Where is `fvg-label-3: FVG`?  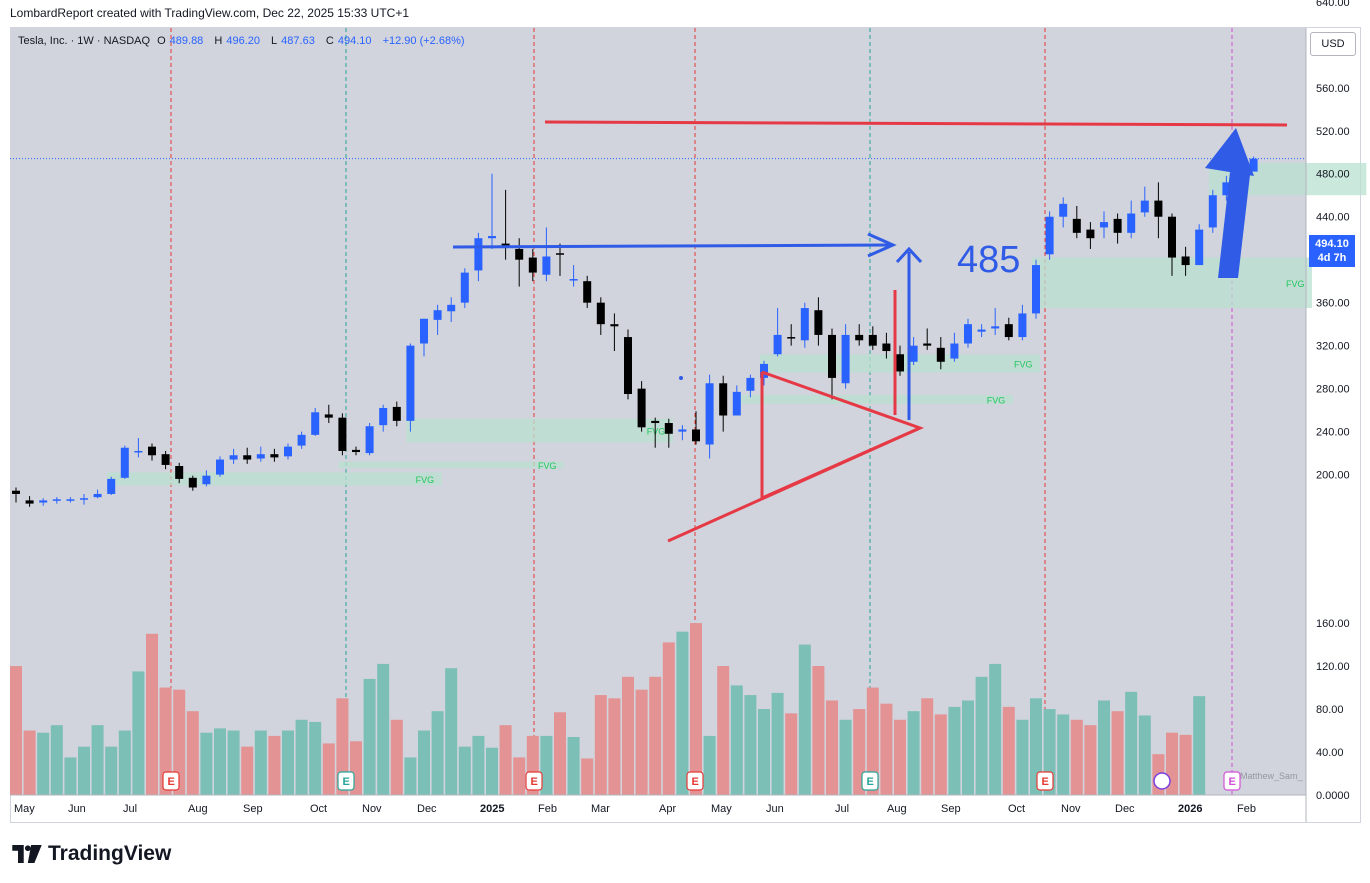 fvg-label-3: FVG is located at coordinates (996, 400).